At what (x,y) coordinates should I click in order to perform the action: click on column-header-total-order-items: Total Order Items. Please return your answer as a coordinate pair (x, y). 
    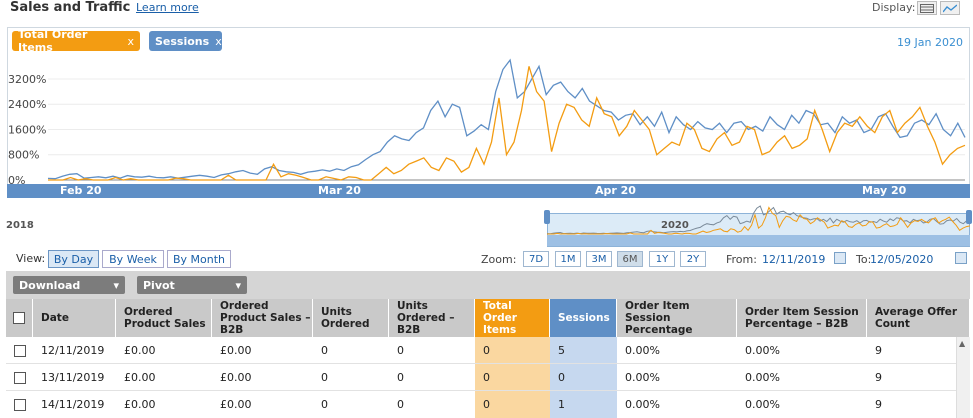
    Looking at the image, I should click on (512, 318).